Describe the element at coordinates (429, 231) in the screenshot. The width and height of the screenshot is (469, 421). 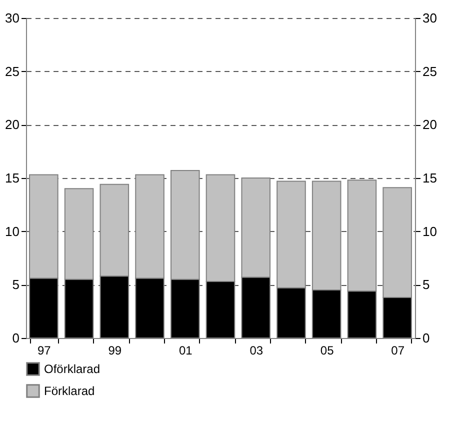
I see `y2-tick-label: 10` at that location.